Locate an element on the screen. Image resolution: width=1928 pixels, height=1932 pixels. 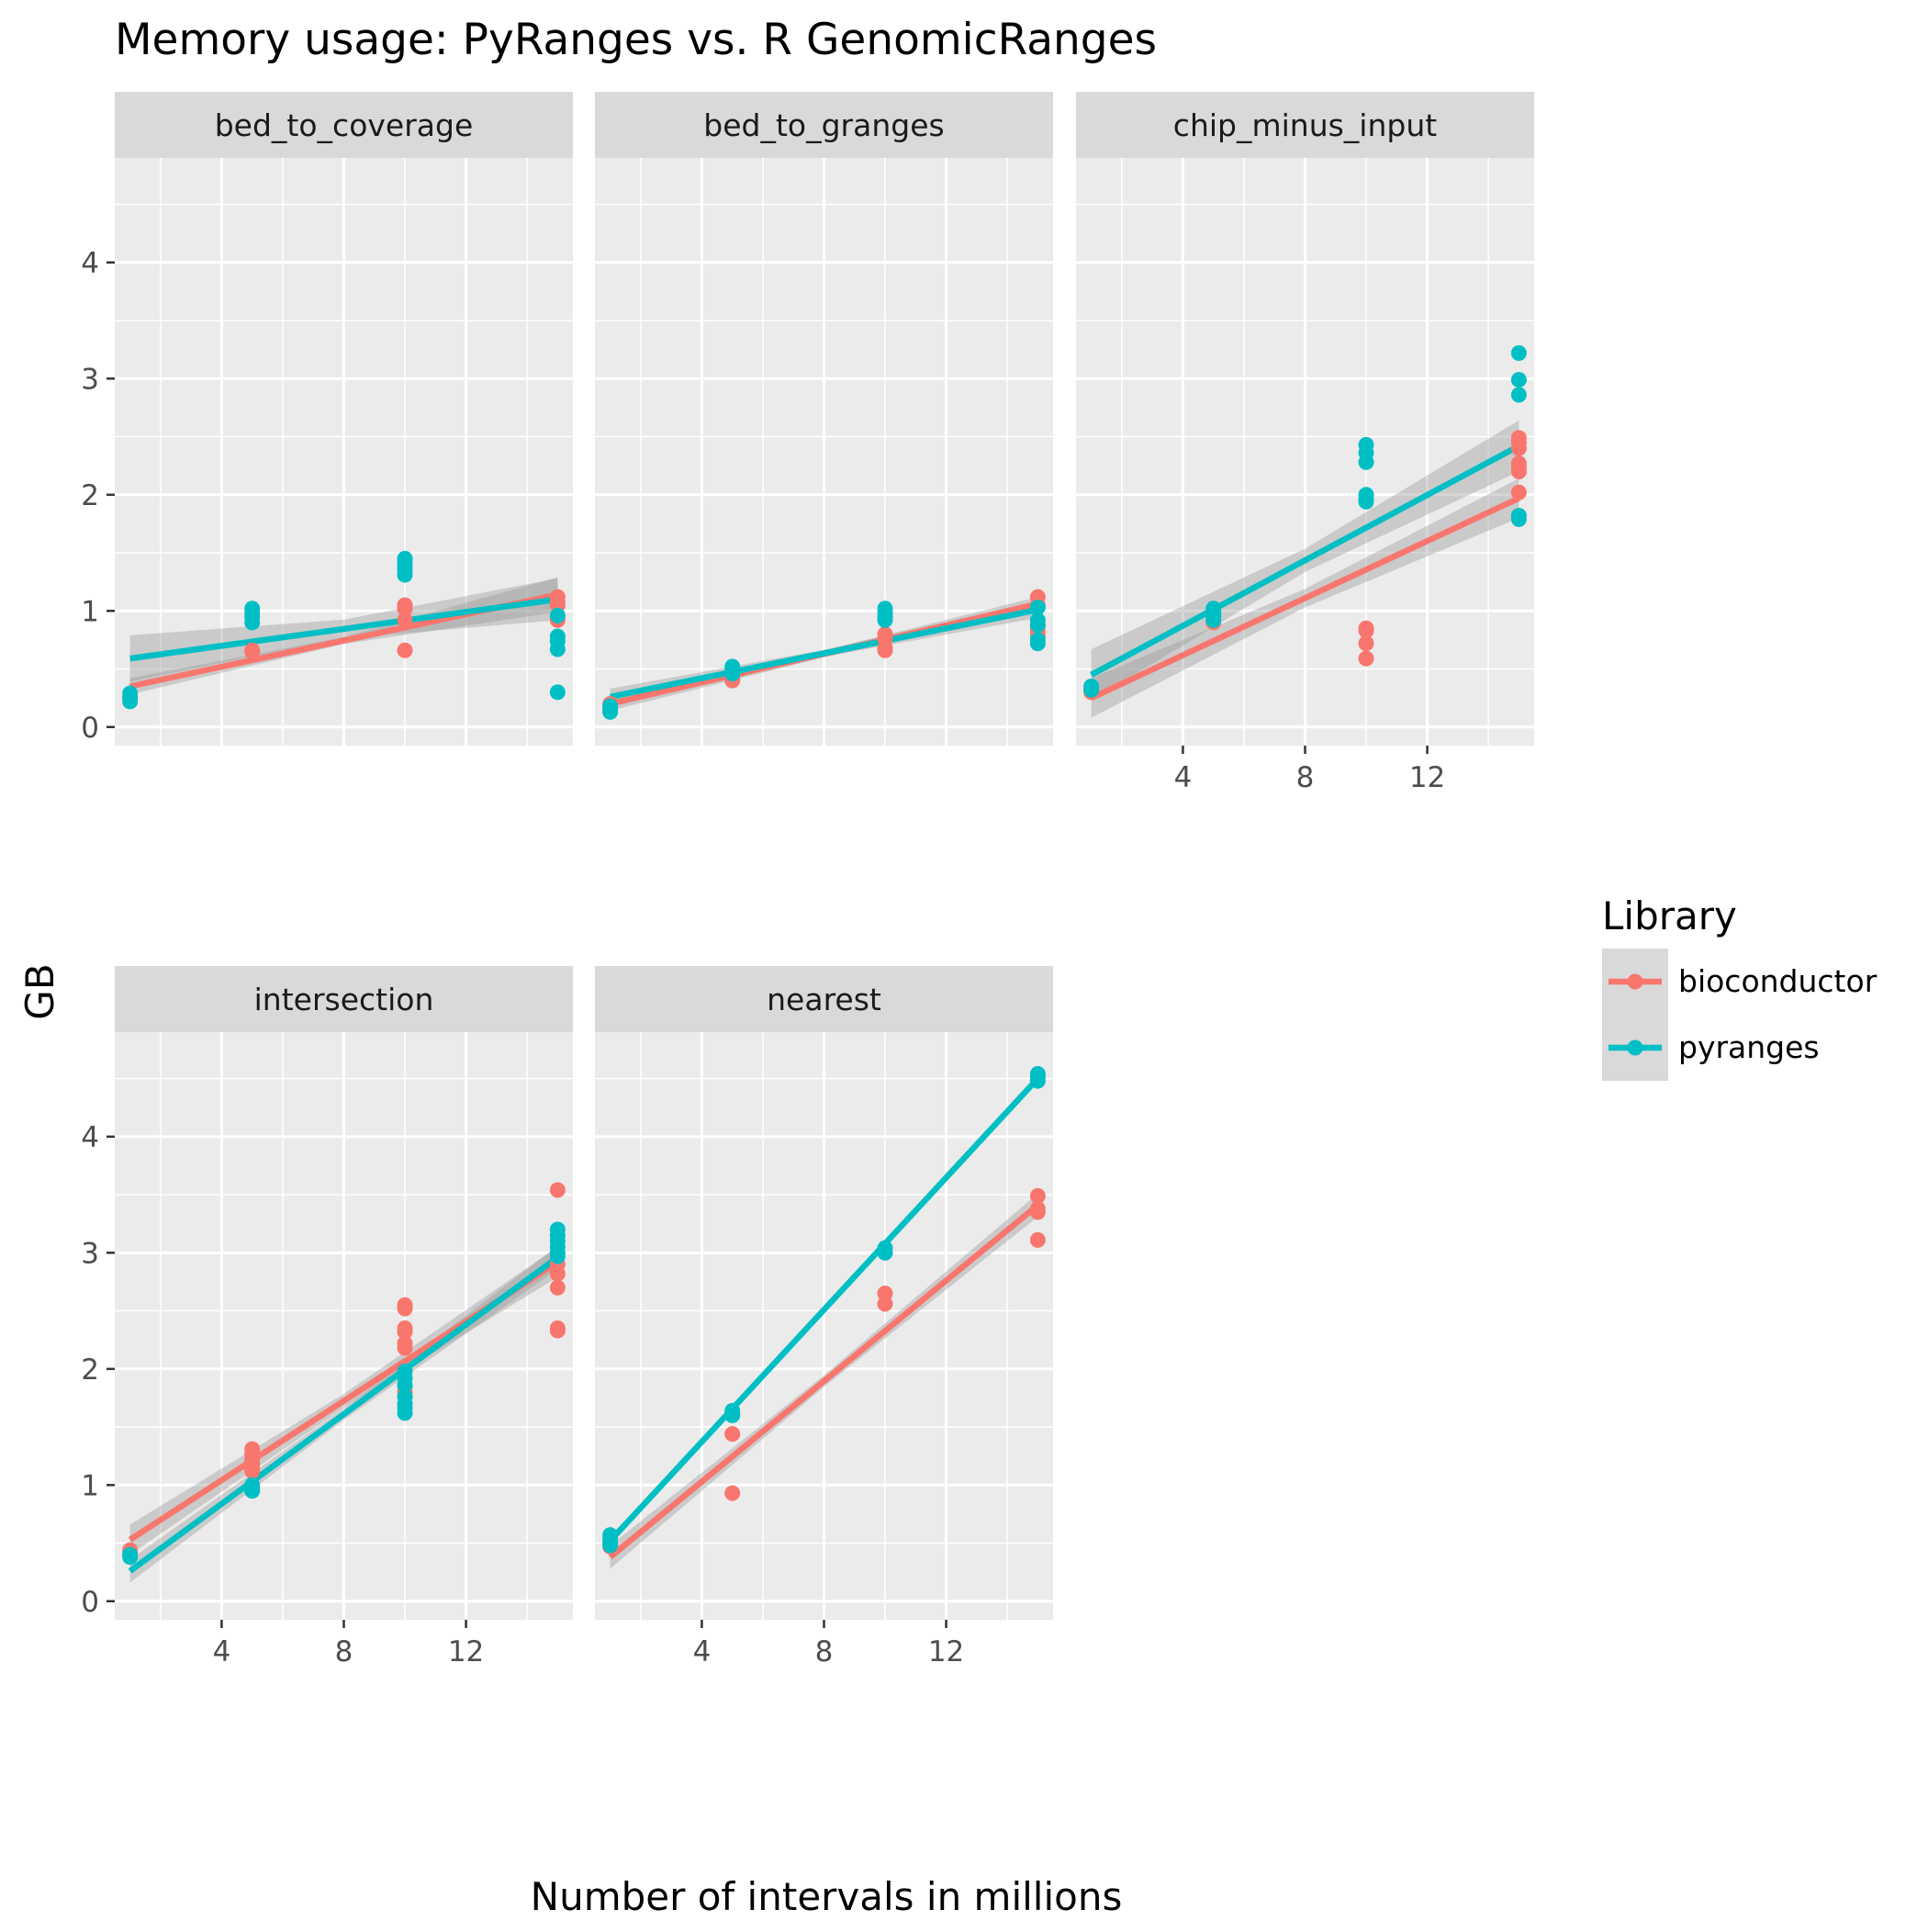
facet-strip-label: chip_minus_input is located at coordinates (1305, 125).